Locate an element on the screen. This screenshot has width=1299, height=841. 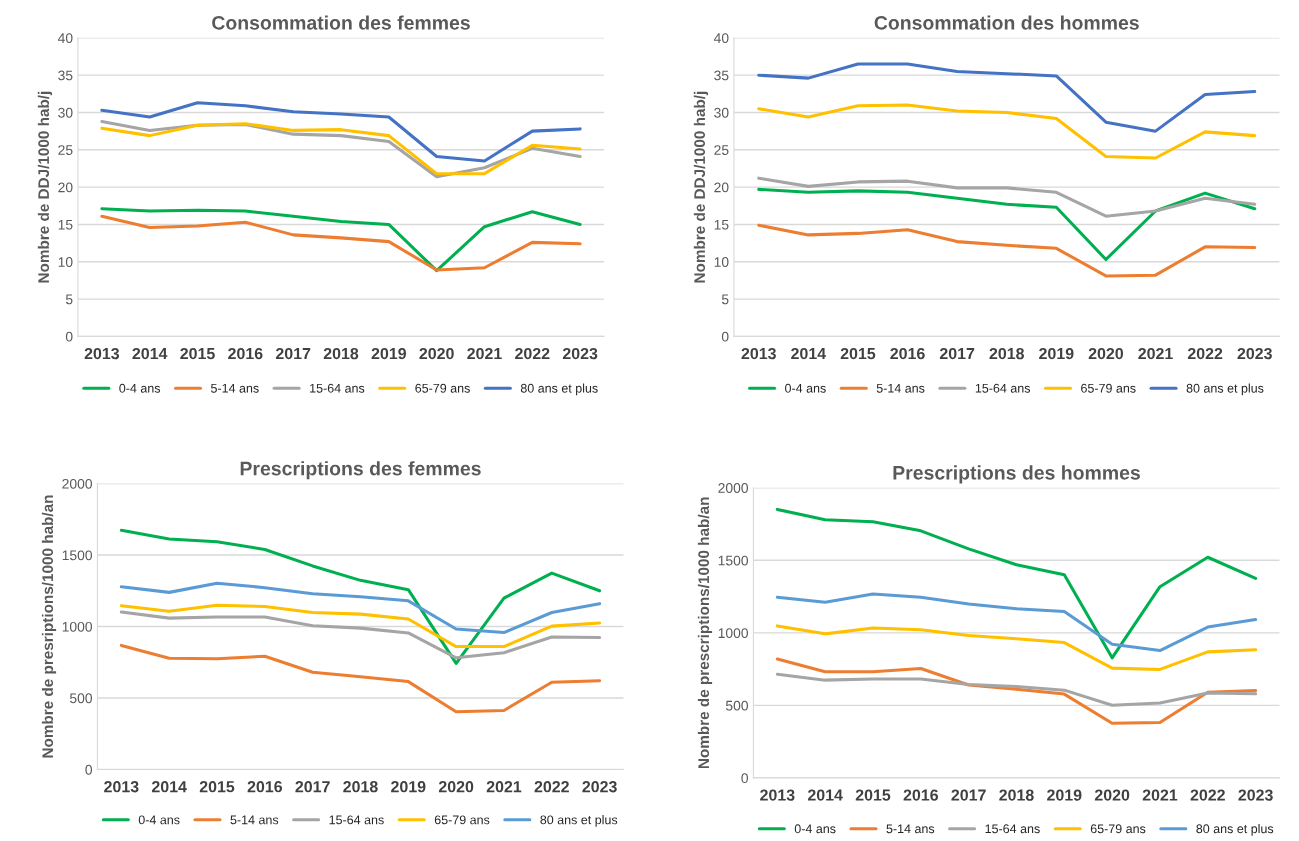
y-tick-label: 1000 is located at coordinates (77, 626).